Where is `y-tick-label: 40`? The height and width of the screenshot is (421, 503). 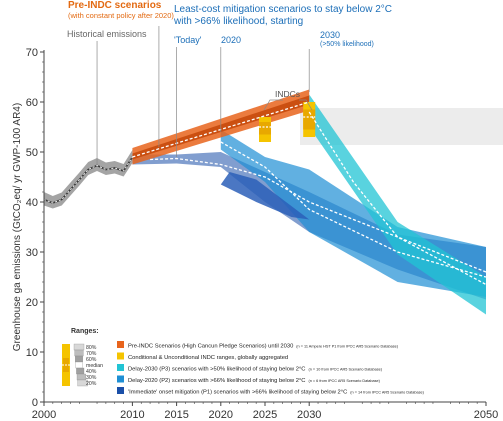 y-tick-label: 40 is located at coordinates (32, 203).